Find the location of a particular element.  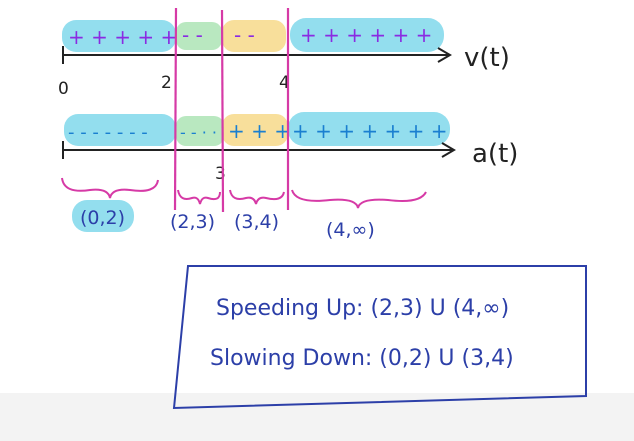

a-signs-3-4: + + + is located at coordinates (259, 131).